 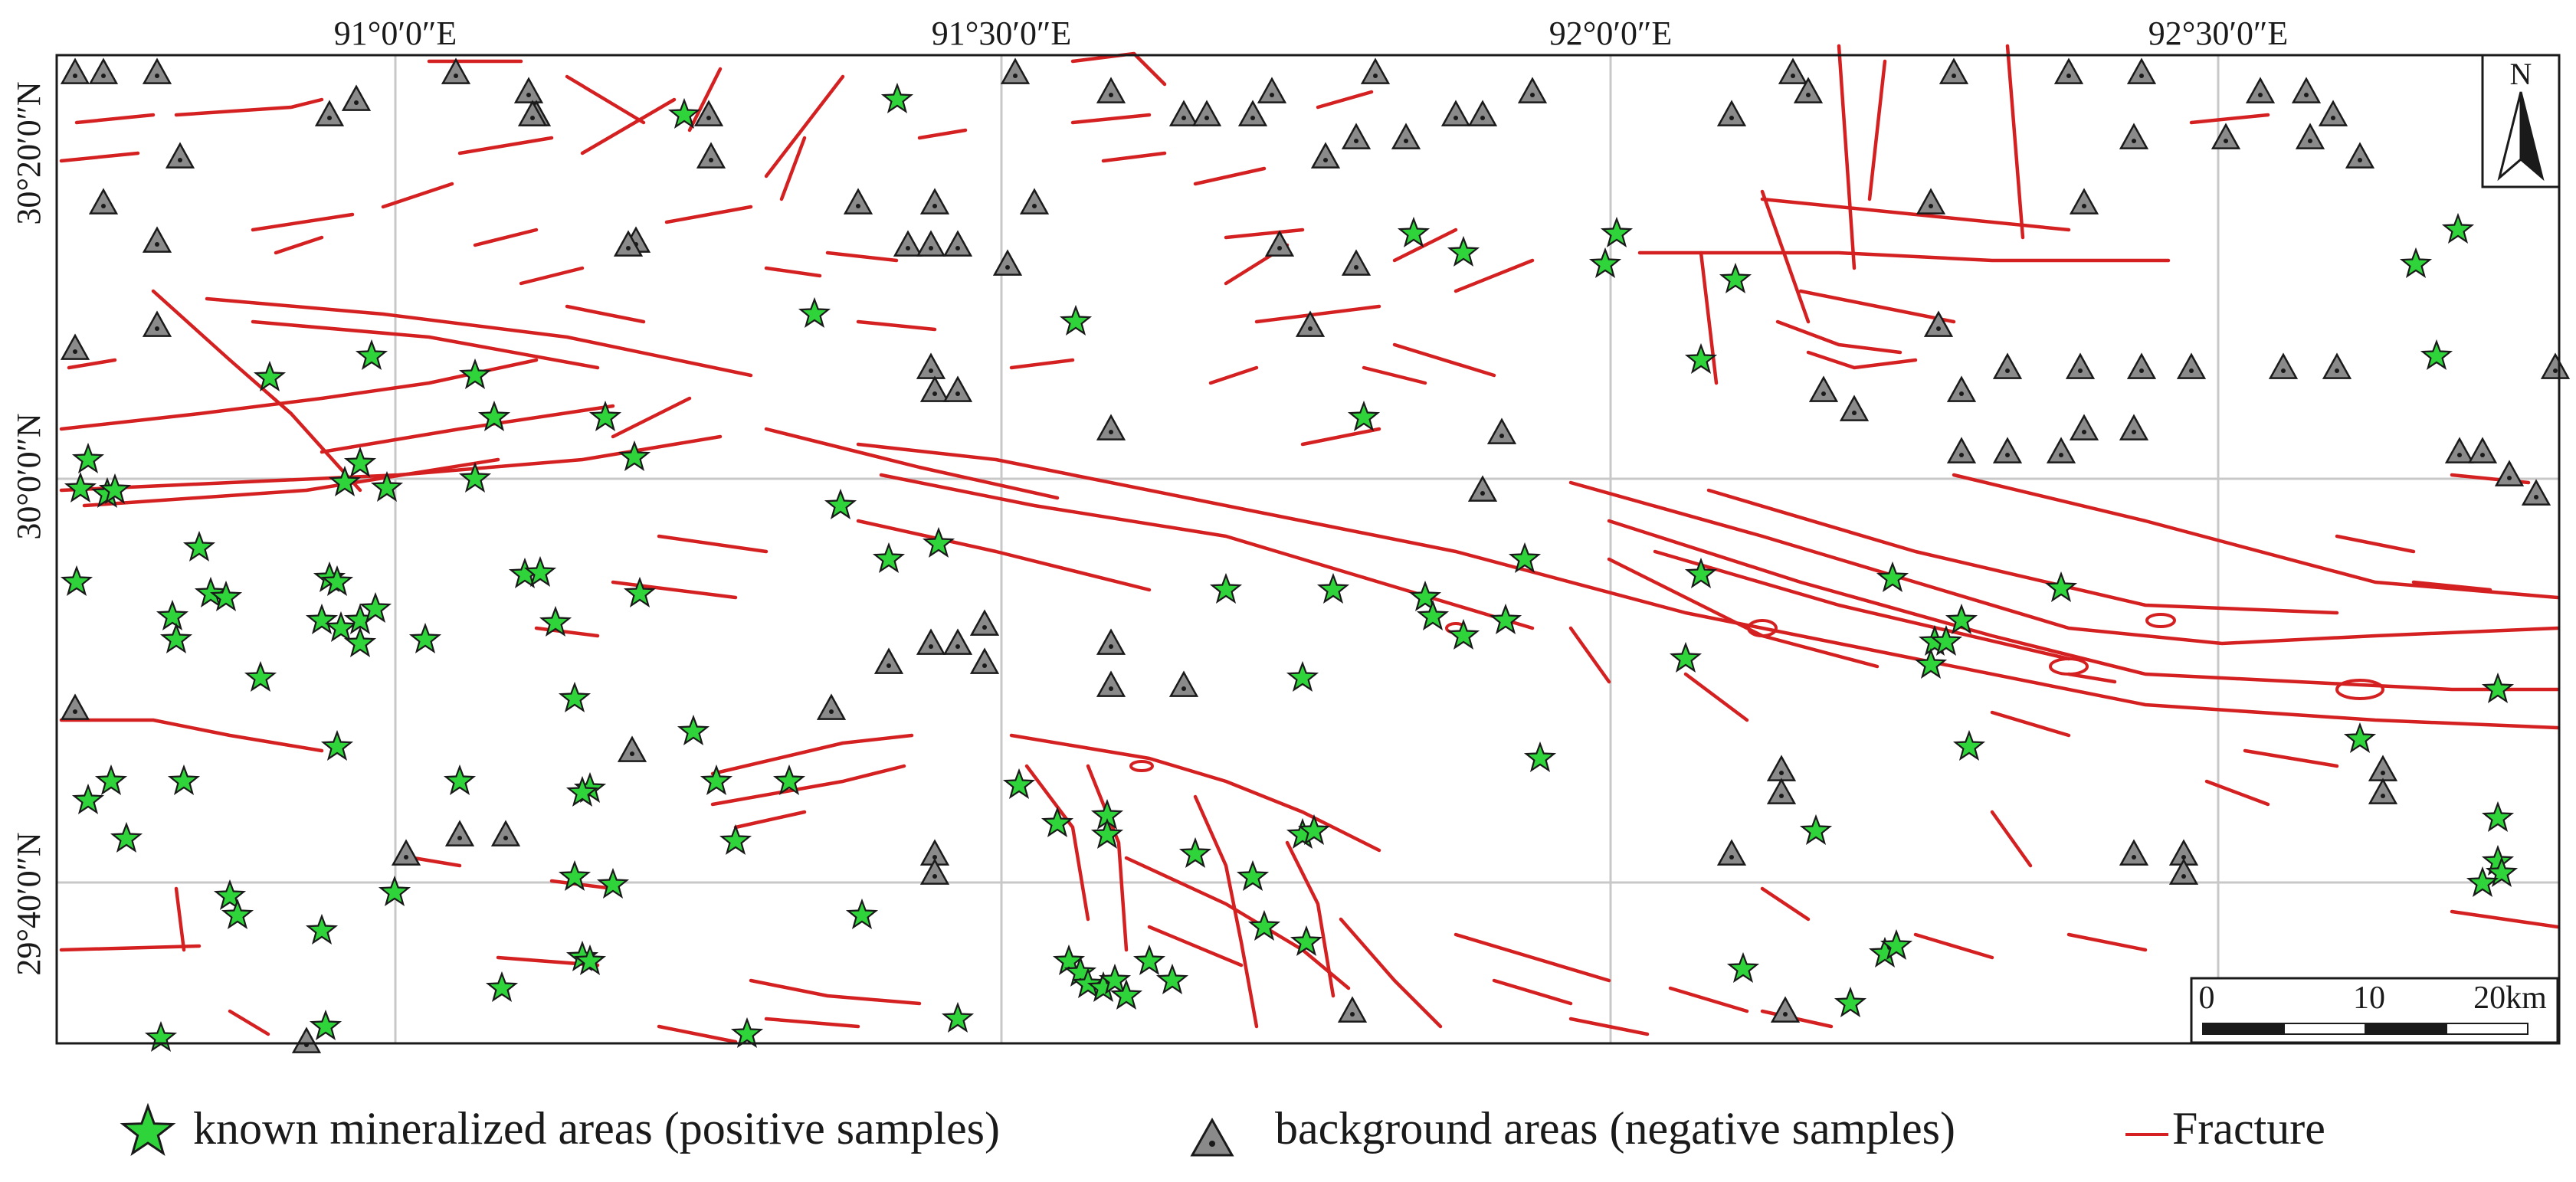 I want to click on legend-negative-label: background areas (negative samples), so click(x=1615, y=1128).